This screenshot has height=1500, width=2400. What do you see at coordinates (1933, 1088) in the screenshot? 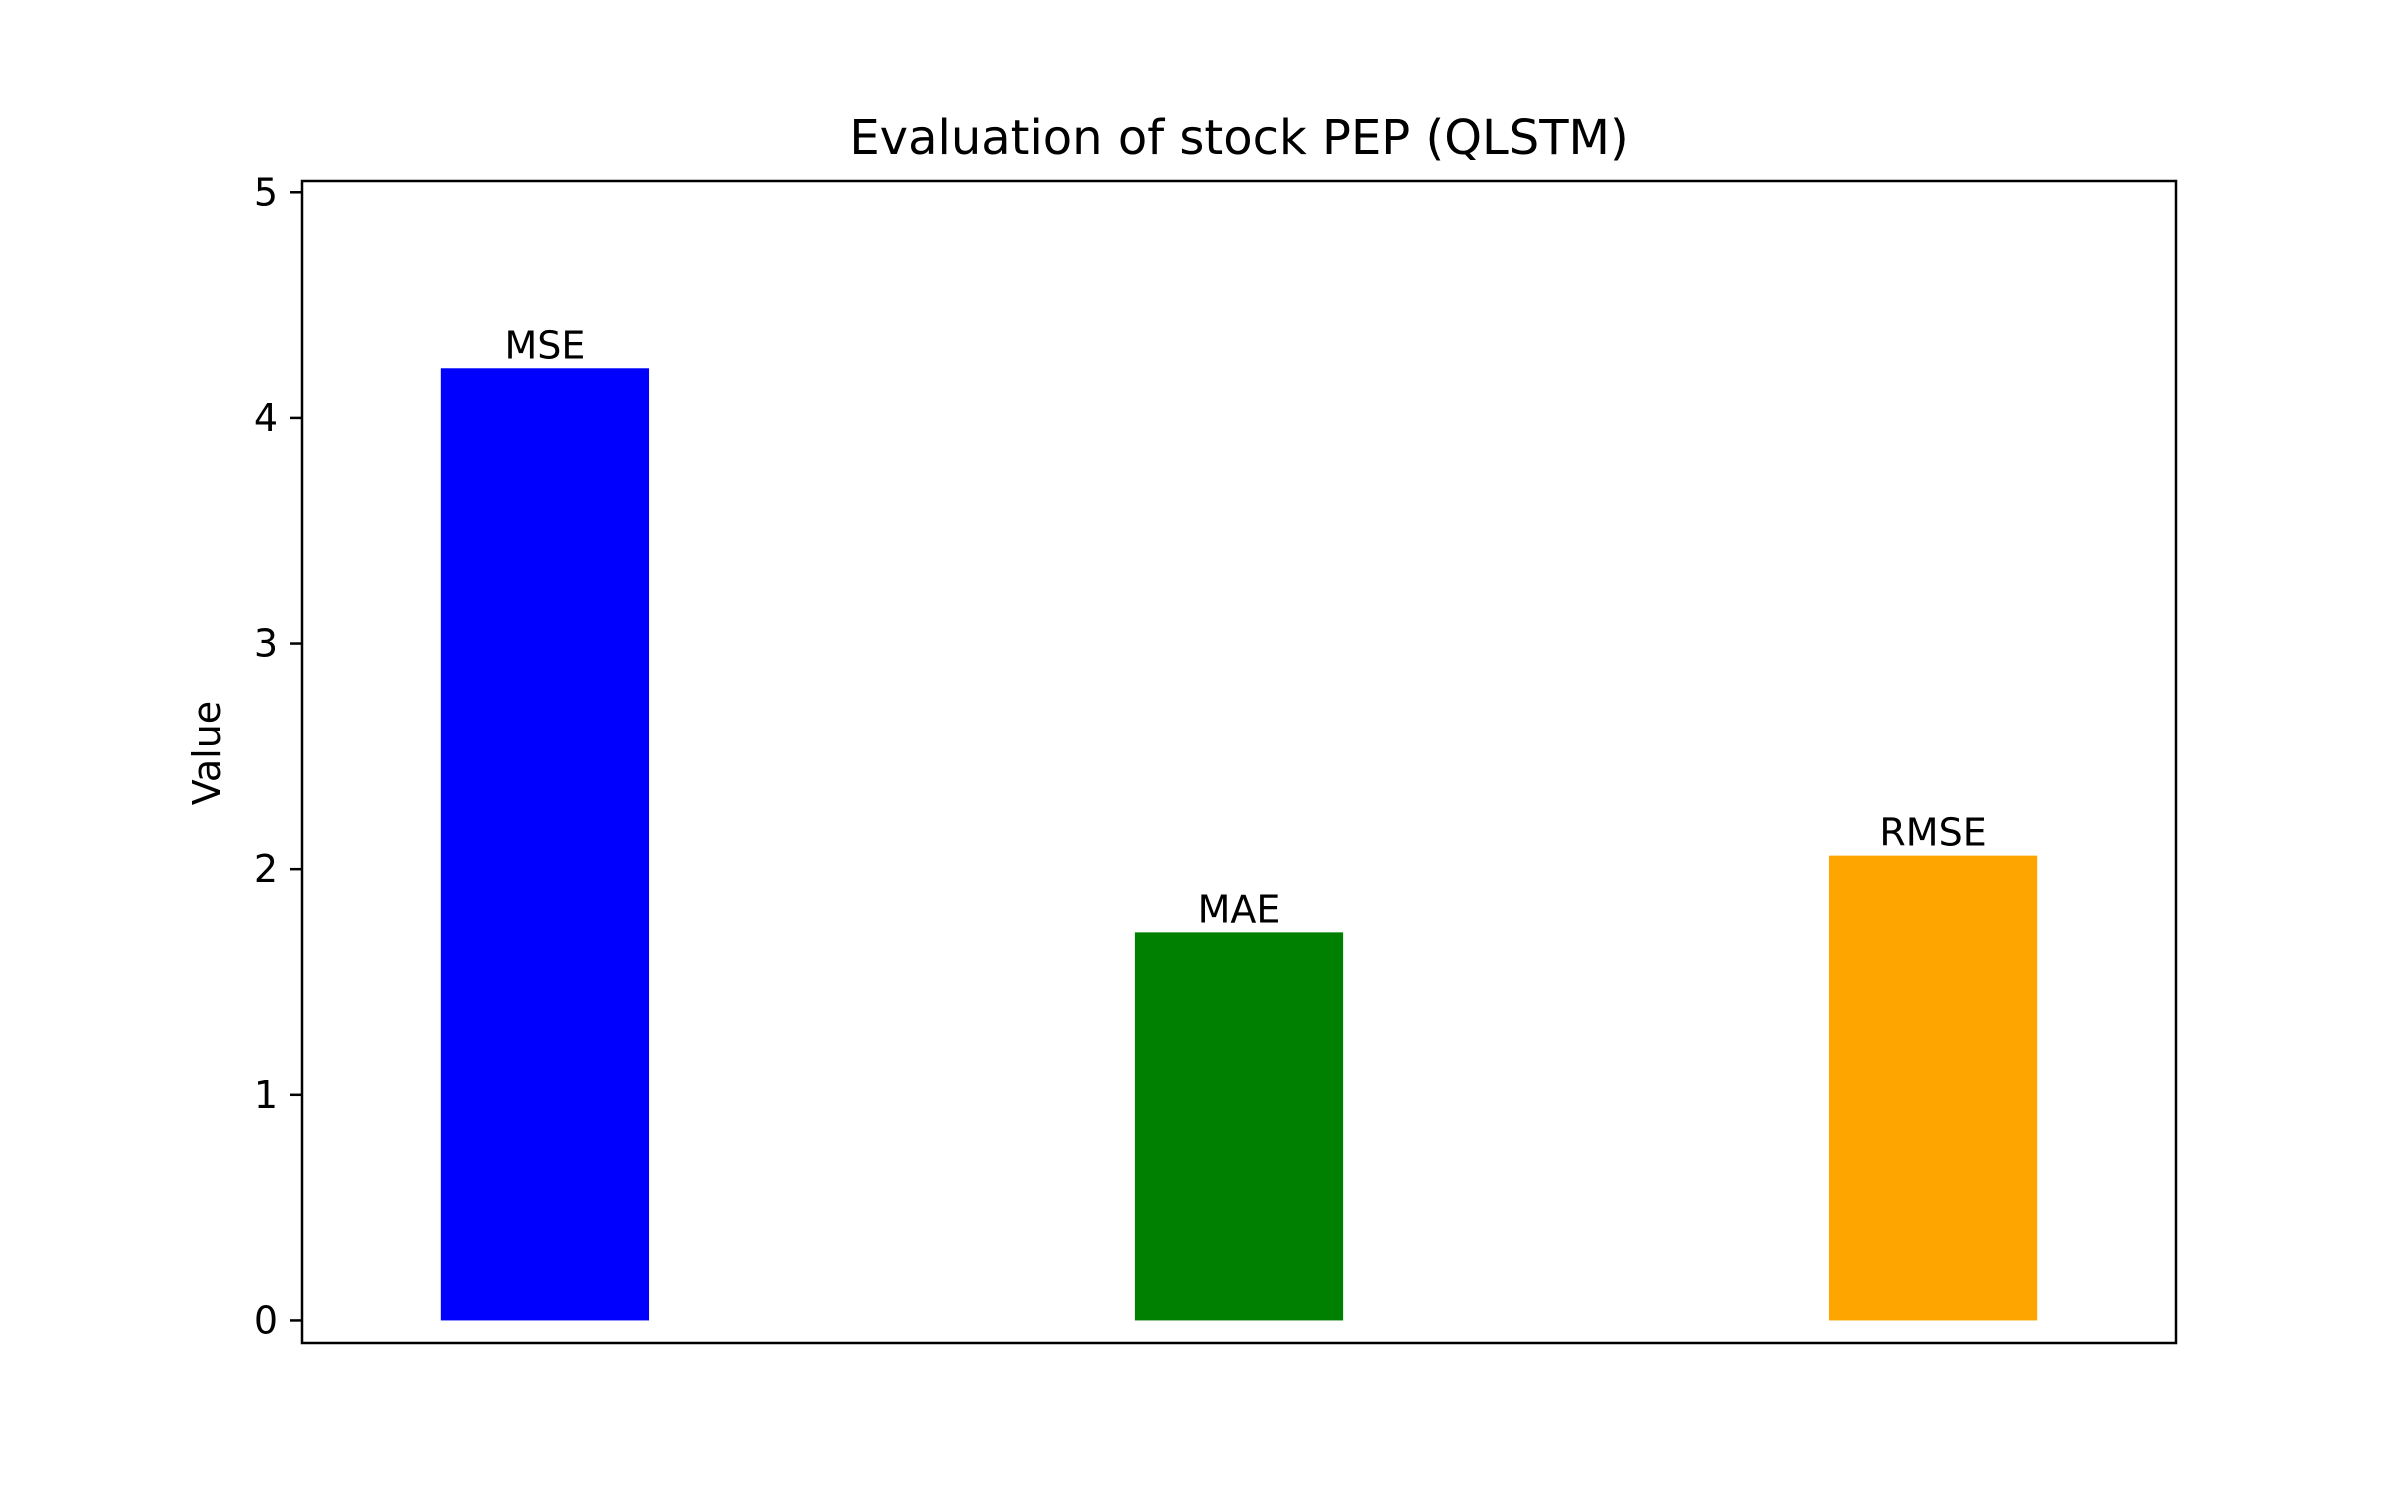
I see `bar-rmse` at bounding box center [1933, 1088].